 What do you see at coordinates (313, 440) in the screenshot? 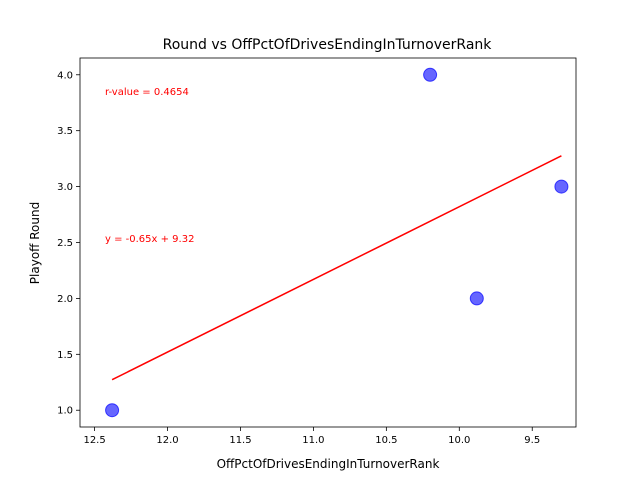
I see `x-tick-label: 11.0` at bounding box center [313, 440].